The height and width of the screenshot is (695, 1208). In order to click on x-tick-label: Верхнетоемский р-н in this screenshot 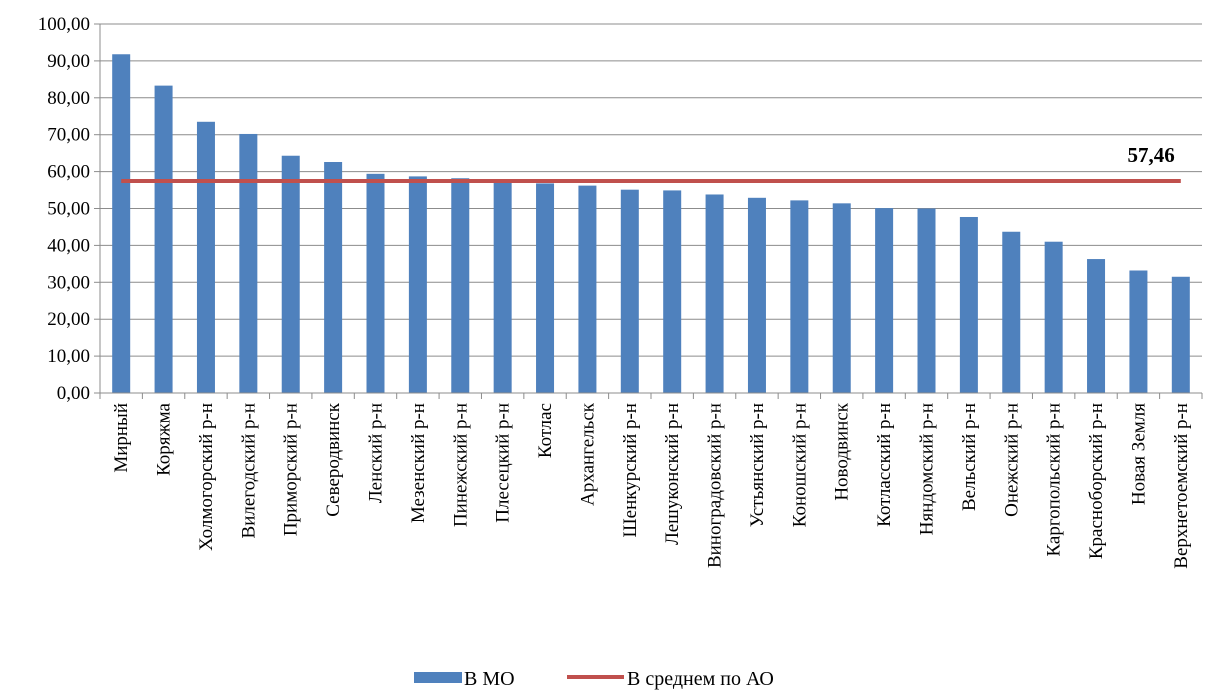, I will do `click(1181, 486)`.